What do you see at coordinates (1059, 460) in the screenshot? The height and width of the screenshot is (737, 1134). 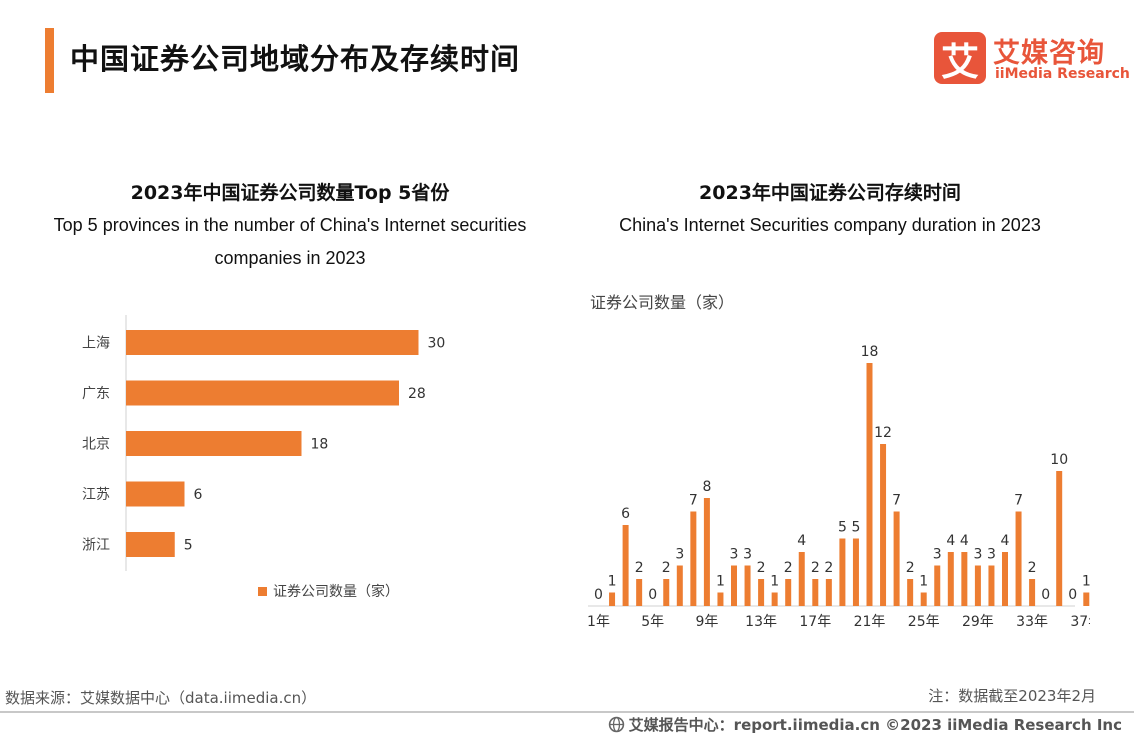 I see `duration-value-label: 10` at bounding box center [1059, 460].